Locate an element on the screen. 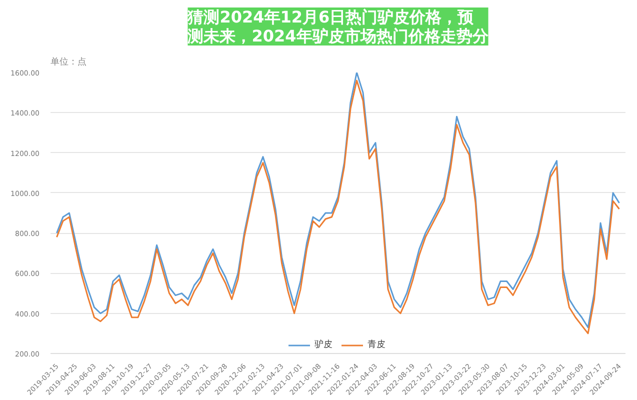  legend-label: 青皮 is located at coordinates (377, 344).